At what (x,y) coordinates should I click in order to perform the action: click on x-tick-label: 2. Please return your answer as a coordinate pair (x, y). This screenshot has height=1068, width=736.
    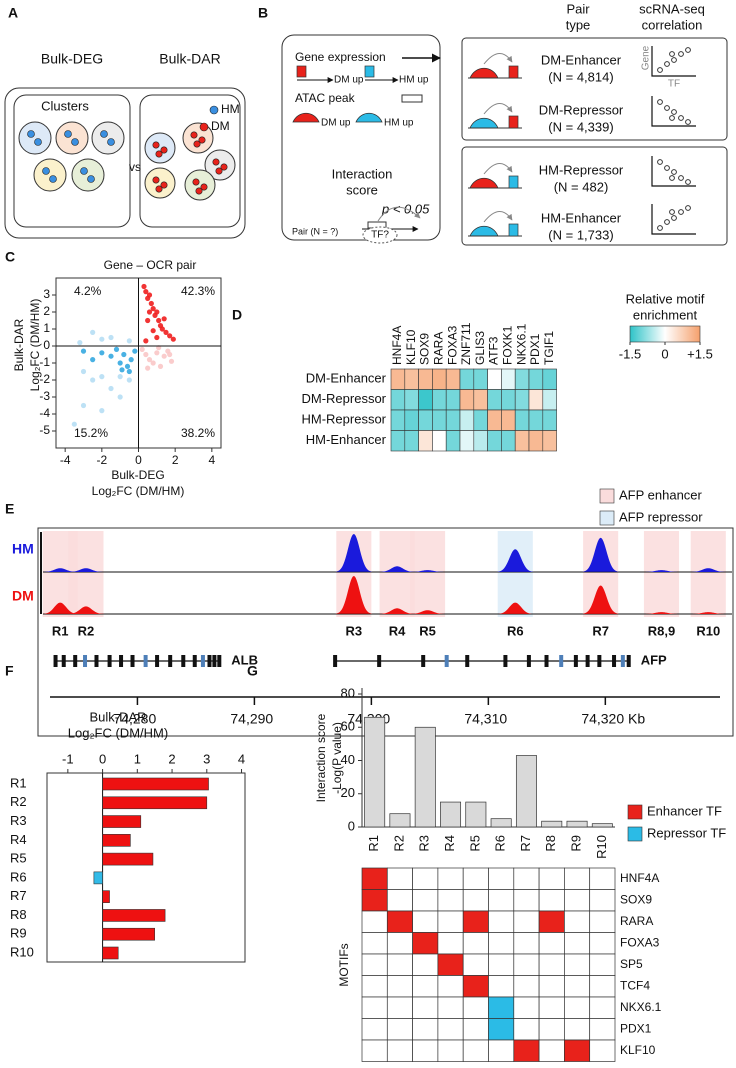
    Looking at the image, I should click on (171, 758).